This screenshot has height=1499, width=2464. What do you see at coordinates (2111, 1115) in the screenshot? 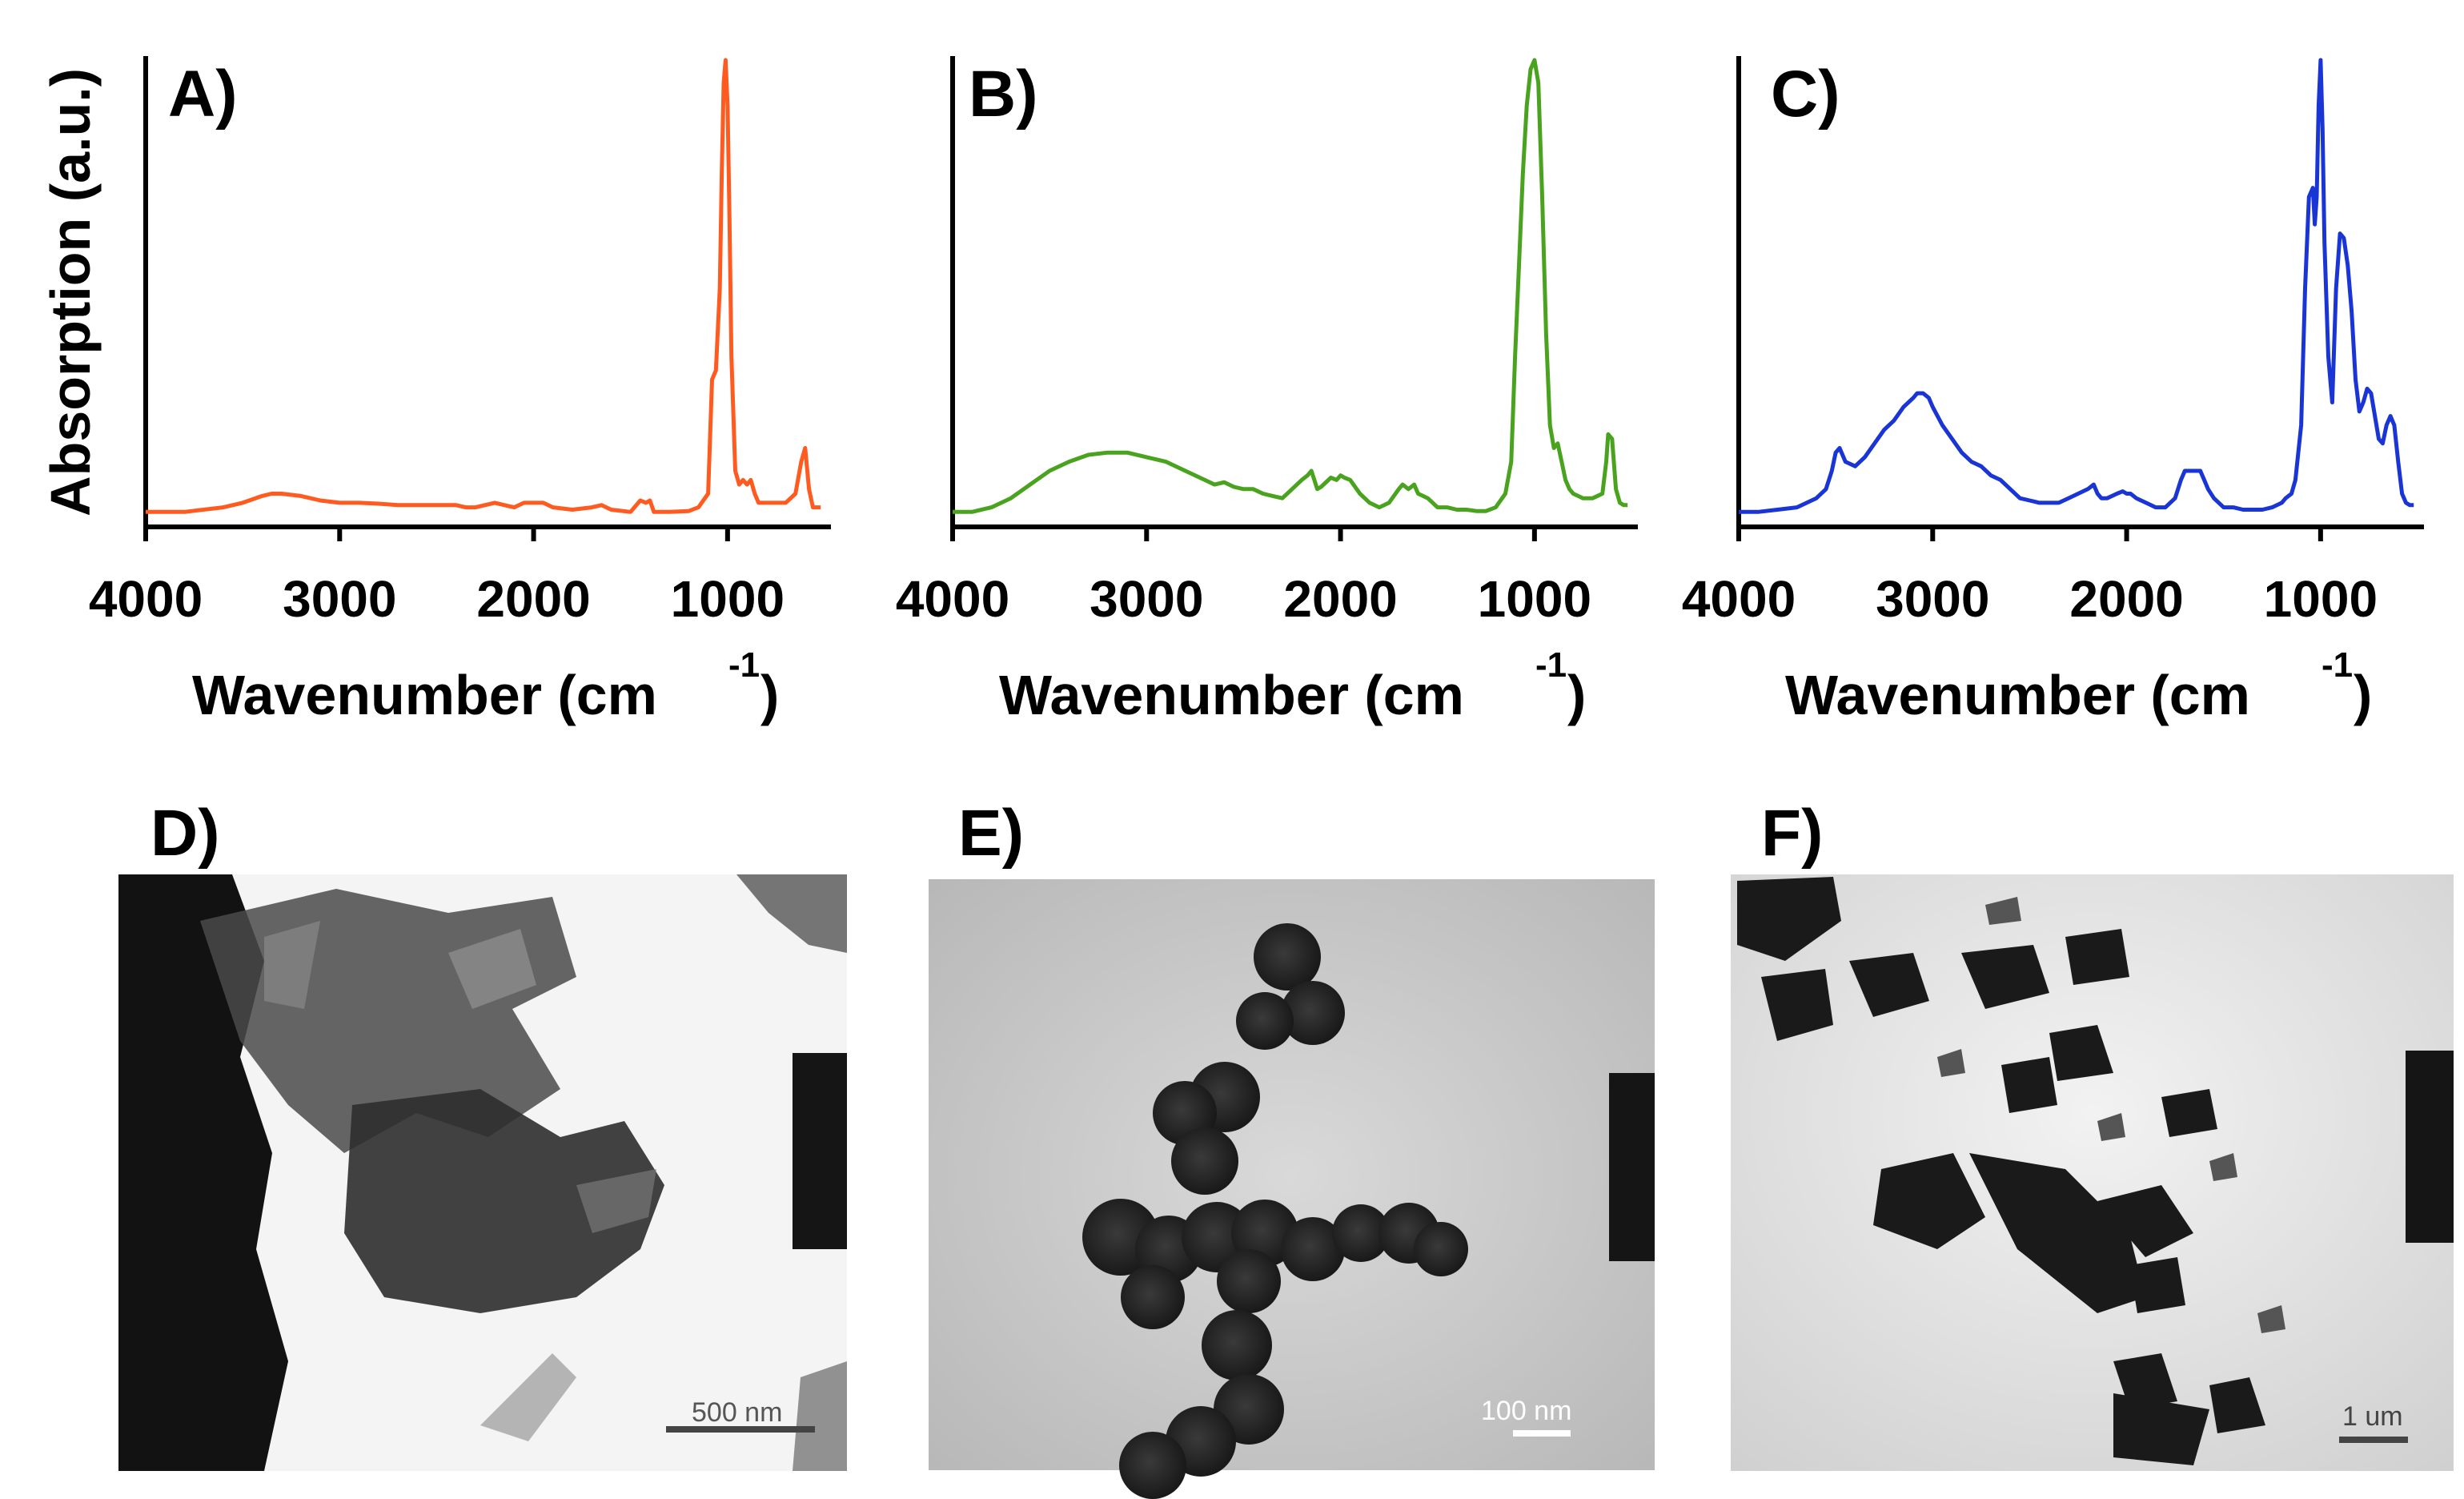
I see `small-crystals` at bounding box center [2111, 1115].